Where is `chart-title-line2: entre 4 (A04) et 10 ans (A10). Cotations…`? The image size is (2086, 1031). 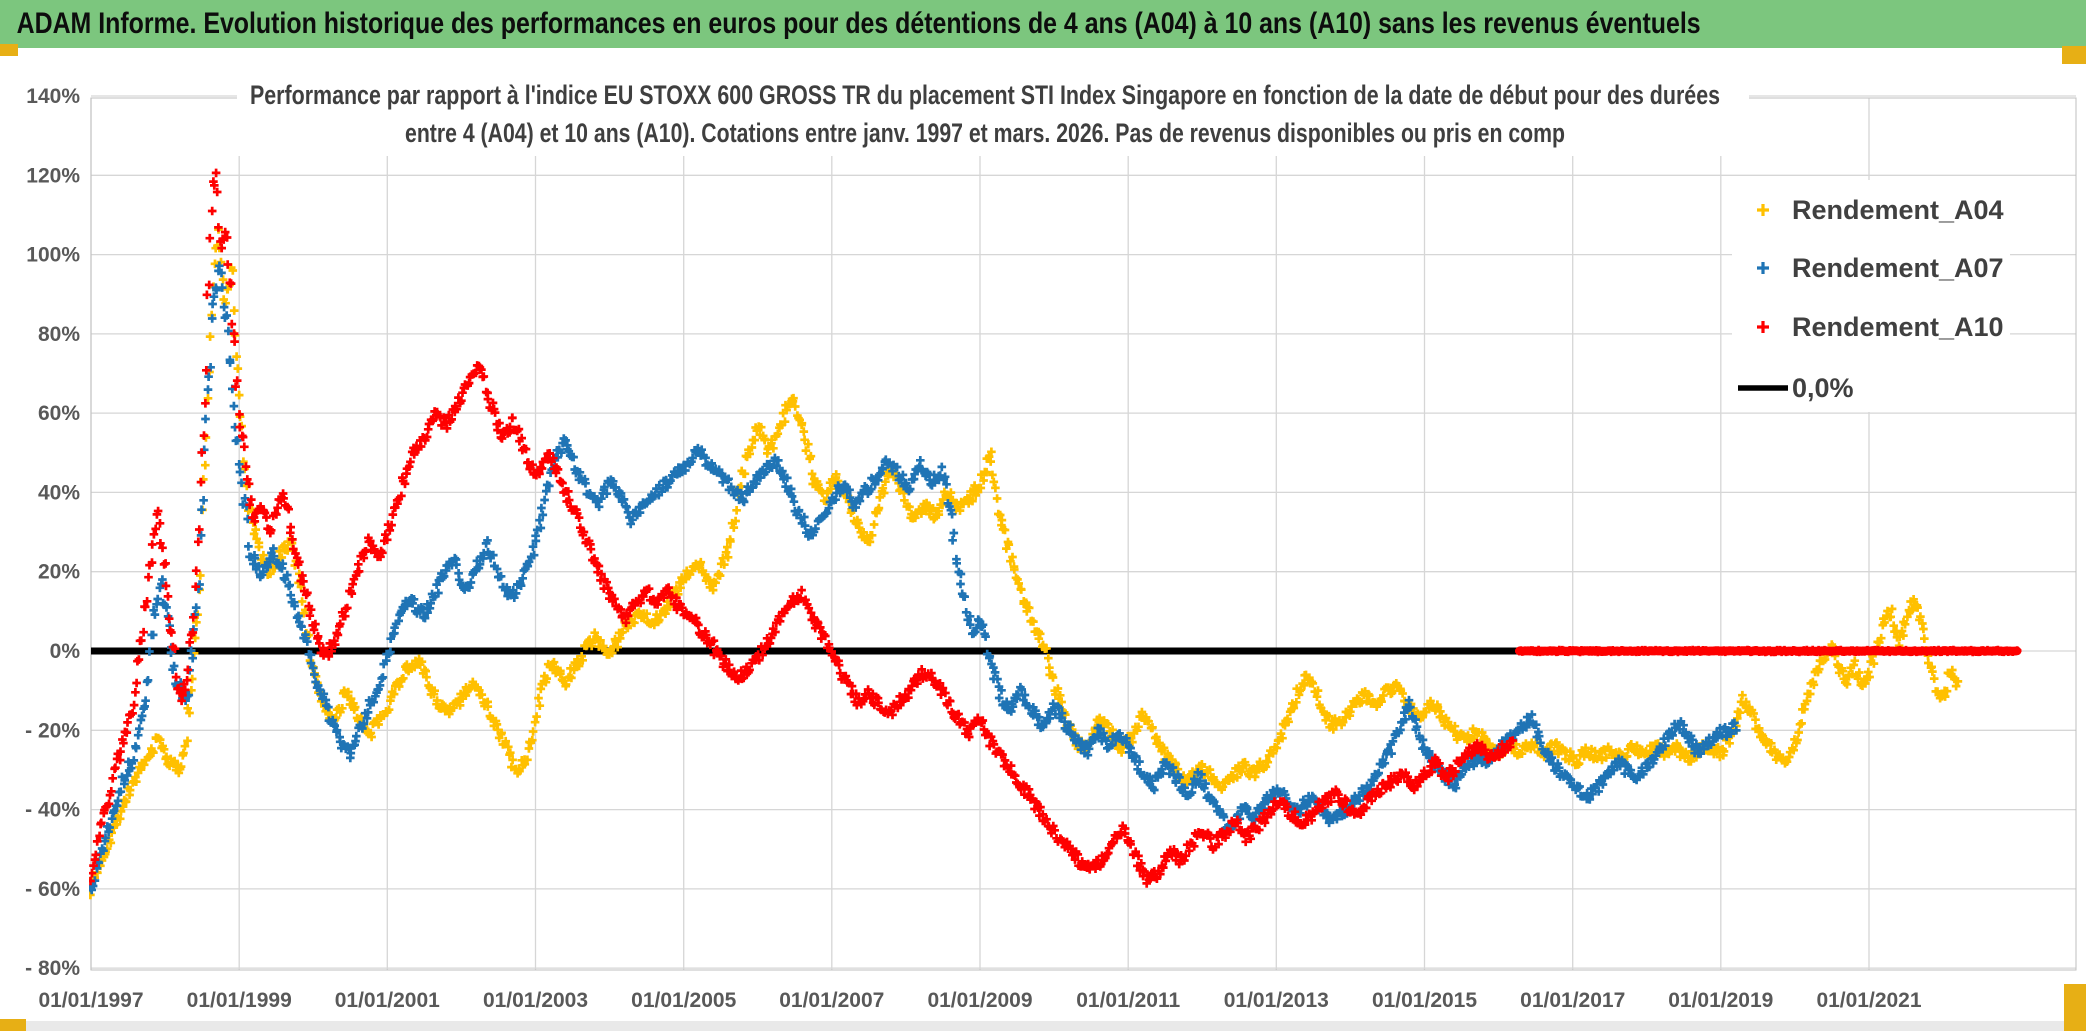 chart-title-line2: entre 4 (A04) et 10 ans (A10). Cotations… is located at coordinates (985, 133).